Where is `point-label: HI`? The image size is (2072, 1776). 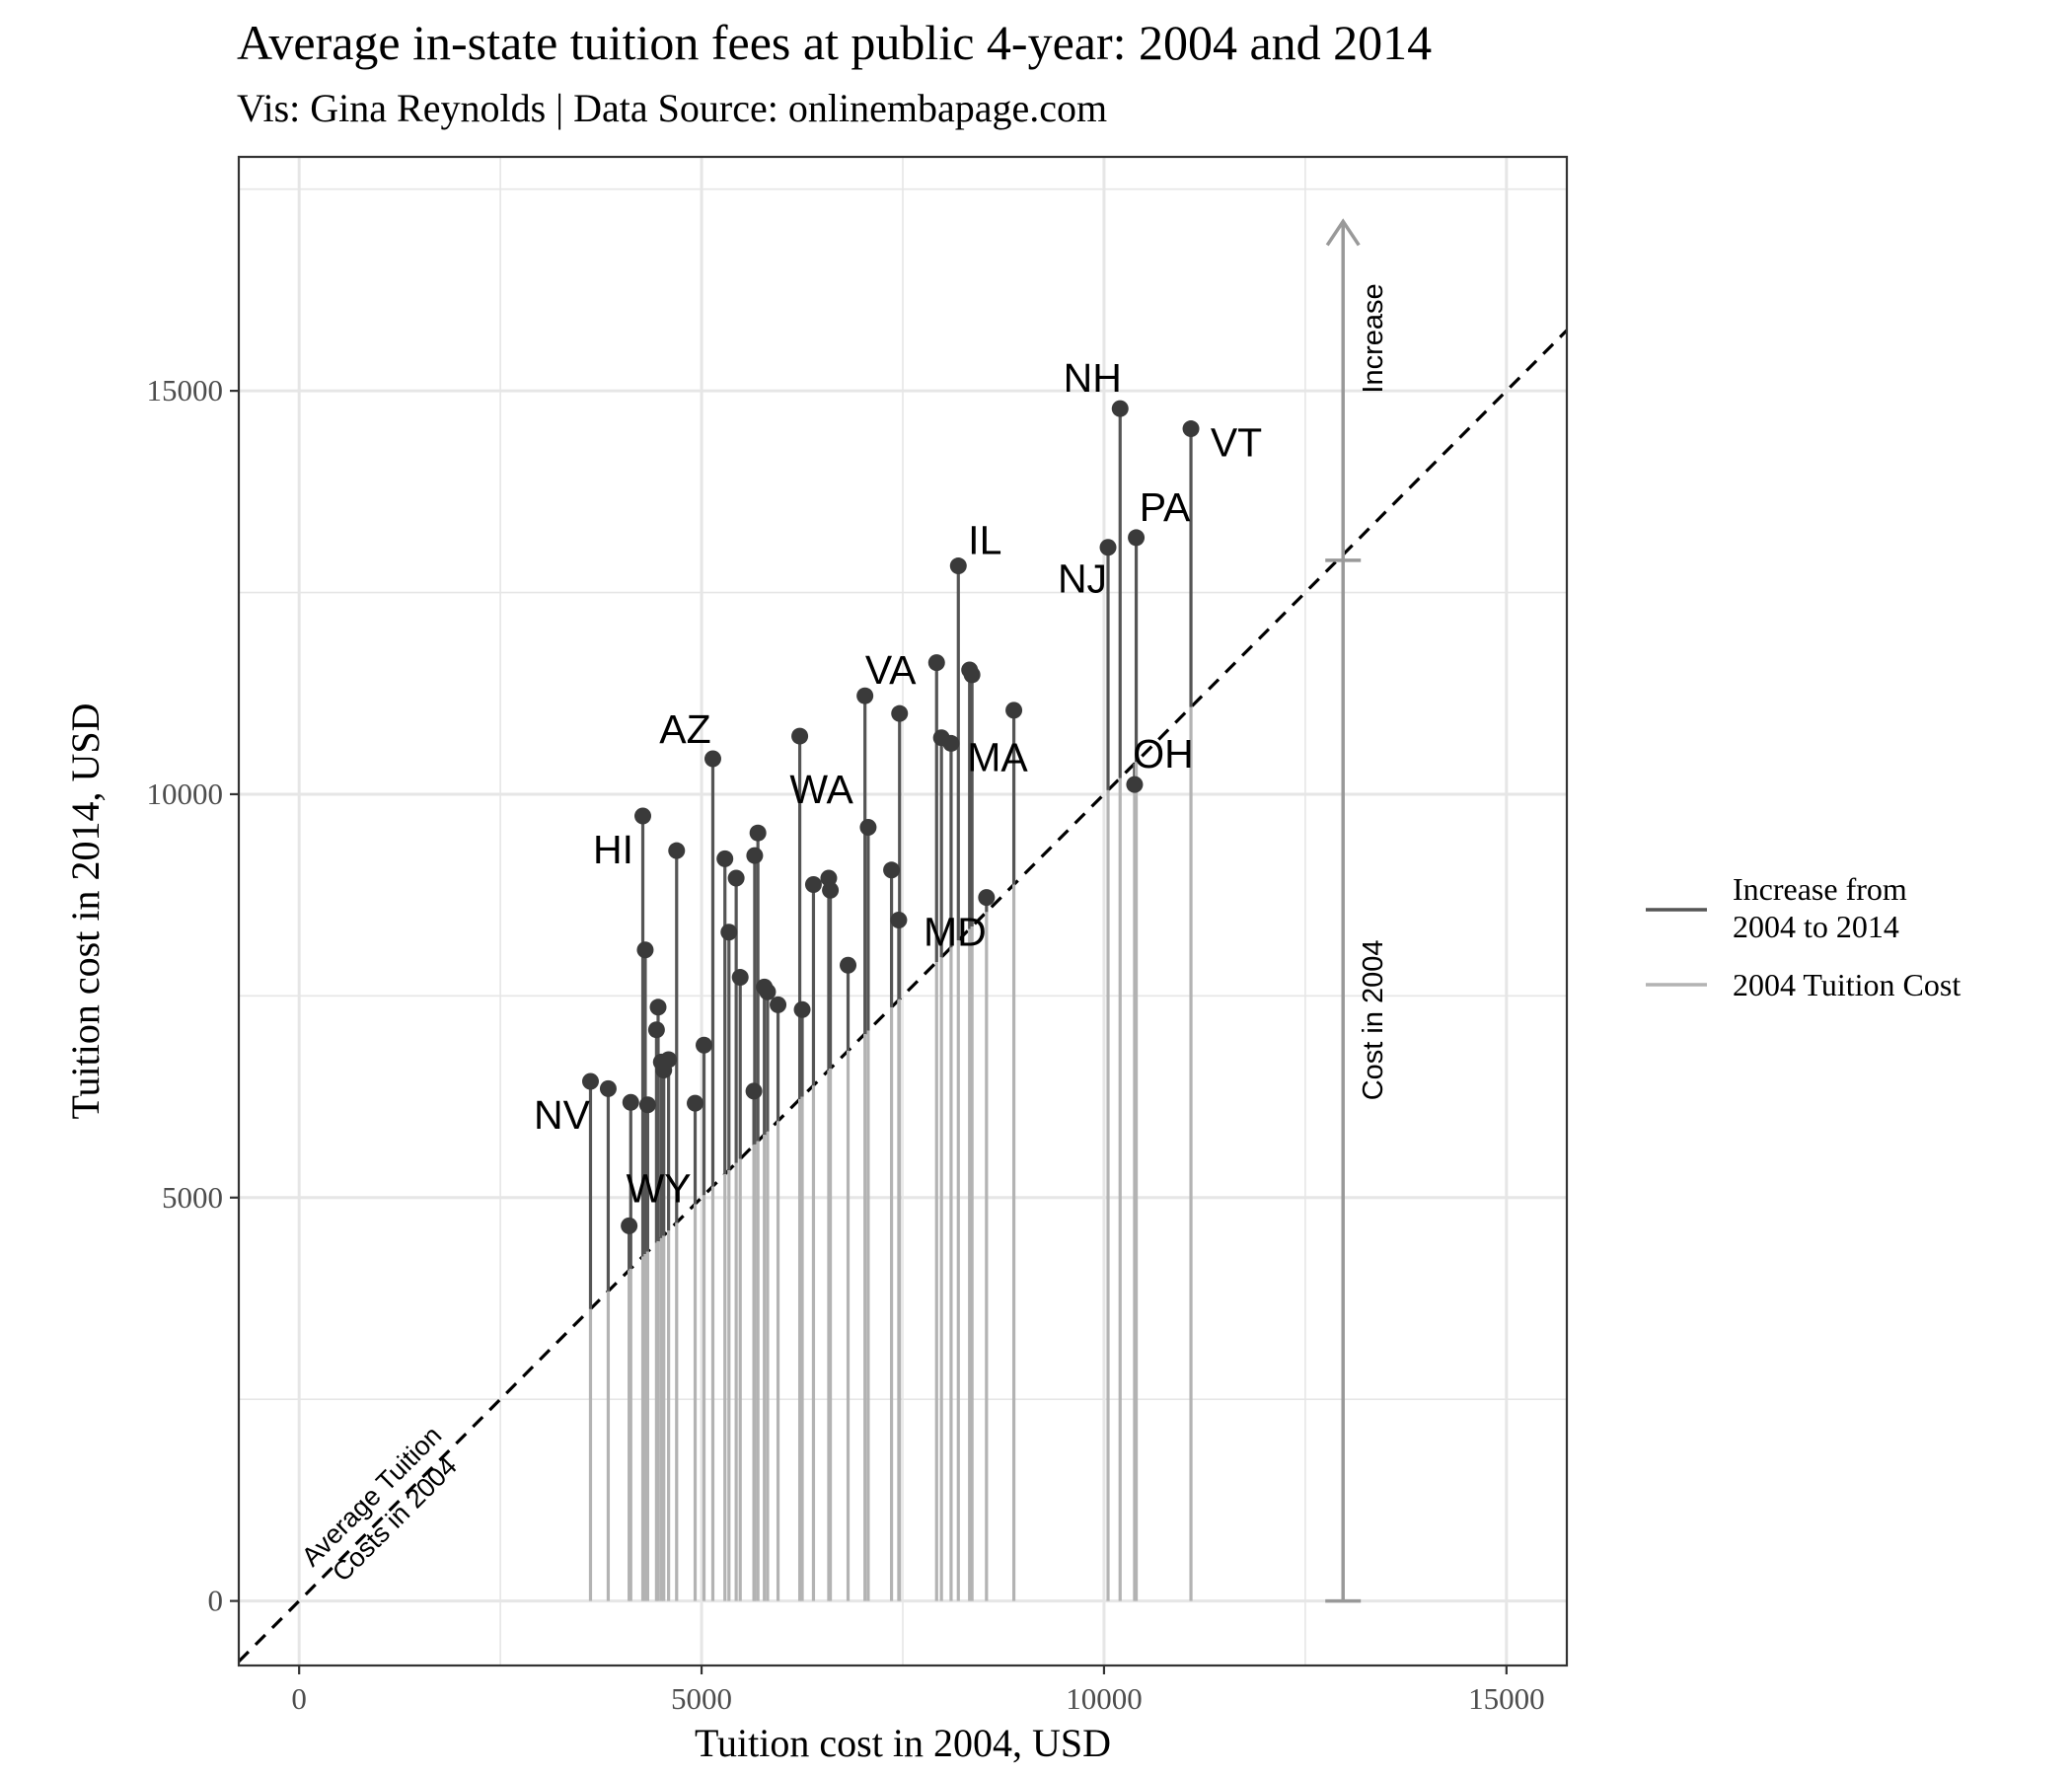 point-label: HI is located at coordinates (613, 850).